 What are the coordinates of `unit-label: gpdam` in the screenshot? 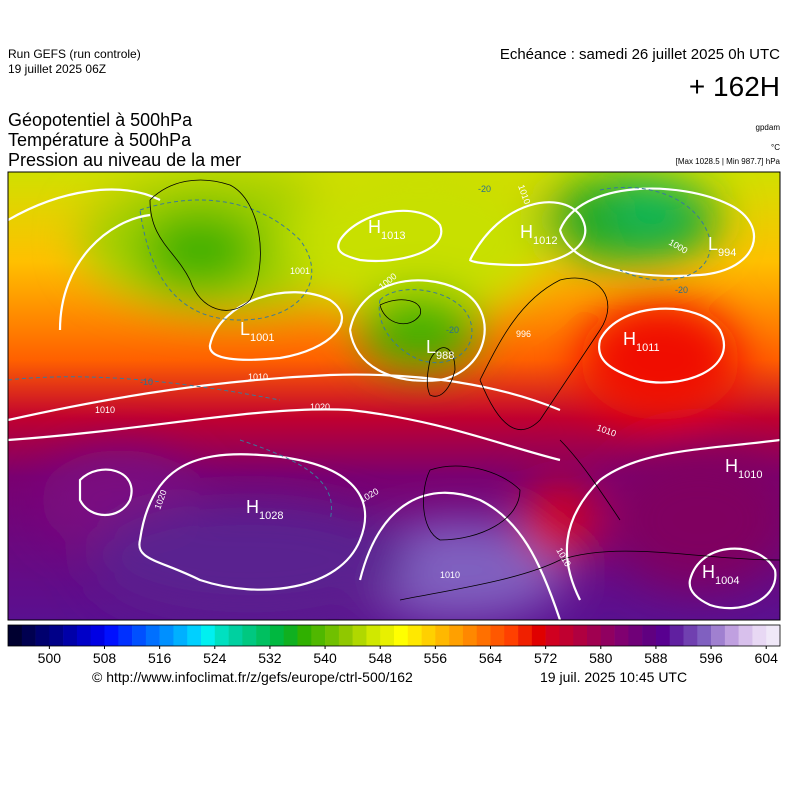 It's located at (768, 127).